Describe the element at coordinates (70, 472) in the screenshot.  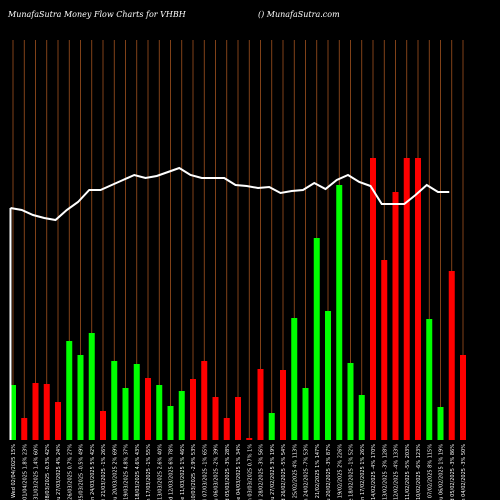
I see `x-tick-label: Wed 26/03/2025 0.7% 27%` at that location.